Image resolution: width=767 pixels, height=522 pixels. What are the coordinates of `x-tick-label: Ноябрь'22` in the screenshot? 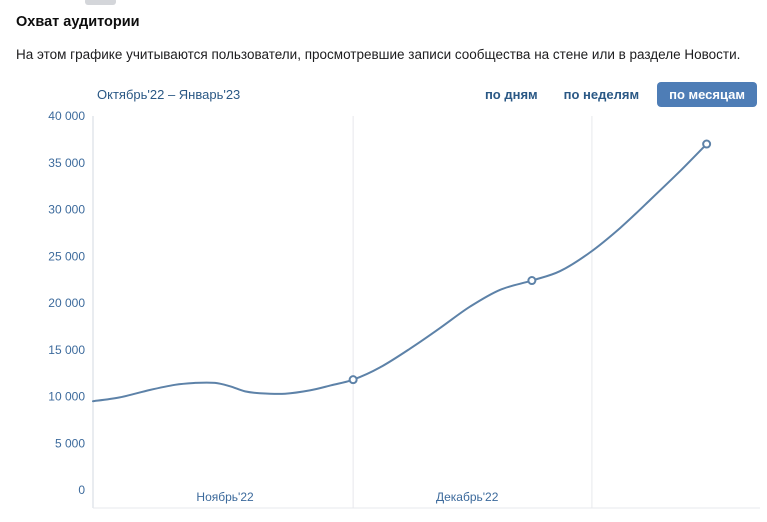 It's located at (225, 497).